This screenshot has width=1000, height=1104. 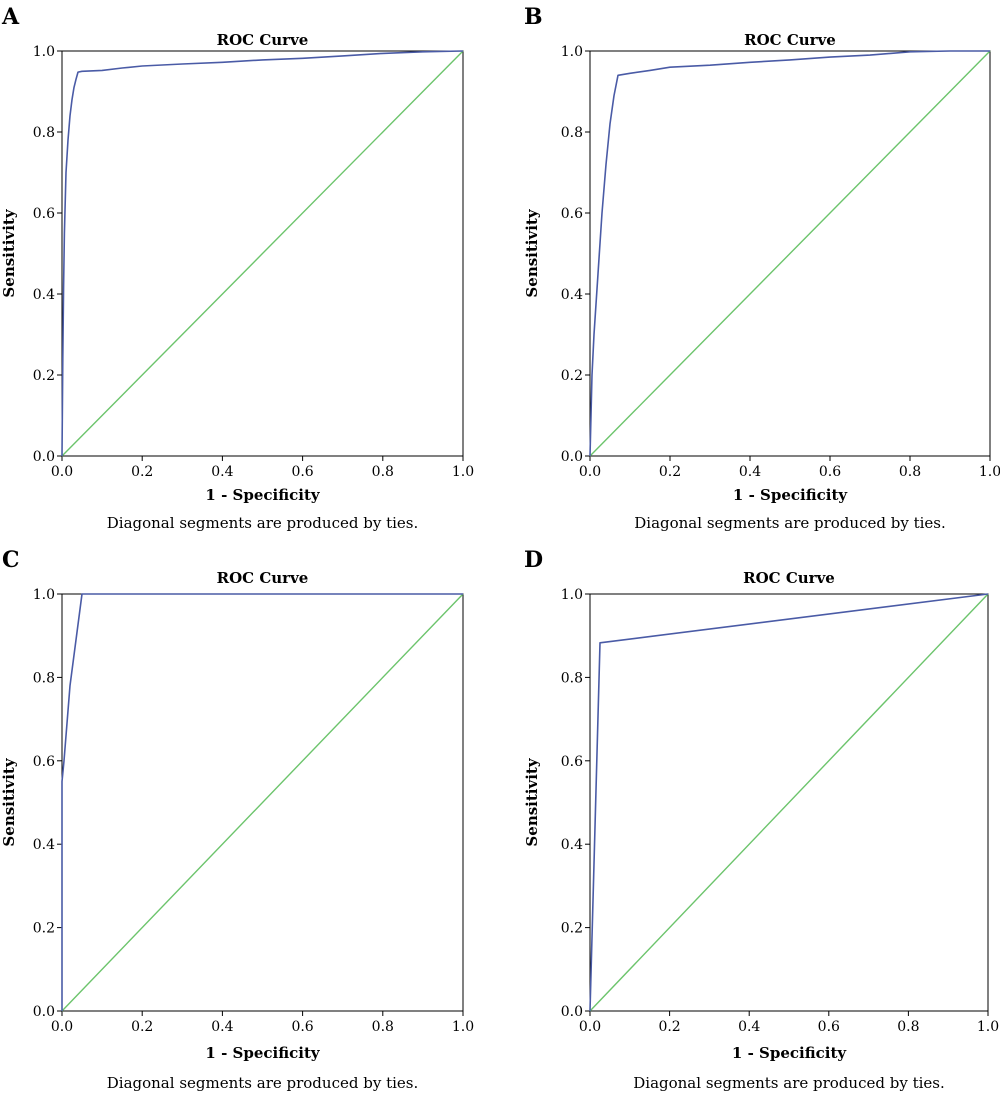 I want to click on panel-letter: C, so click(x=11, y=560).